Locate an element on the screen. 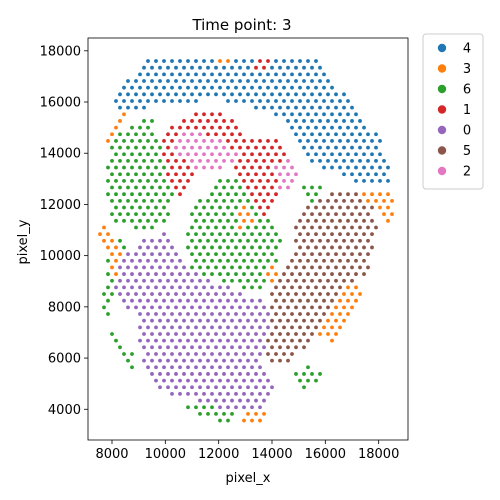  y-axis-label: pixel_y is located at coordinates (23, 241).